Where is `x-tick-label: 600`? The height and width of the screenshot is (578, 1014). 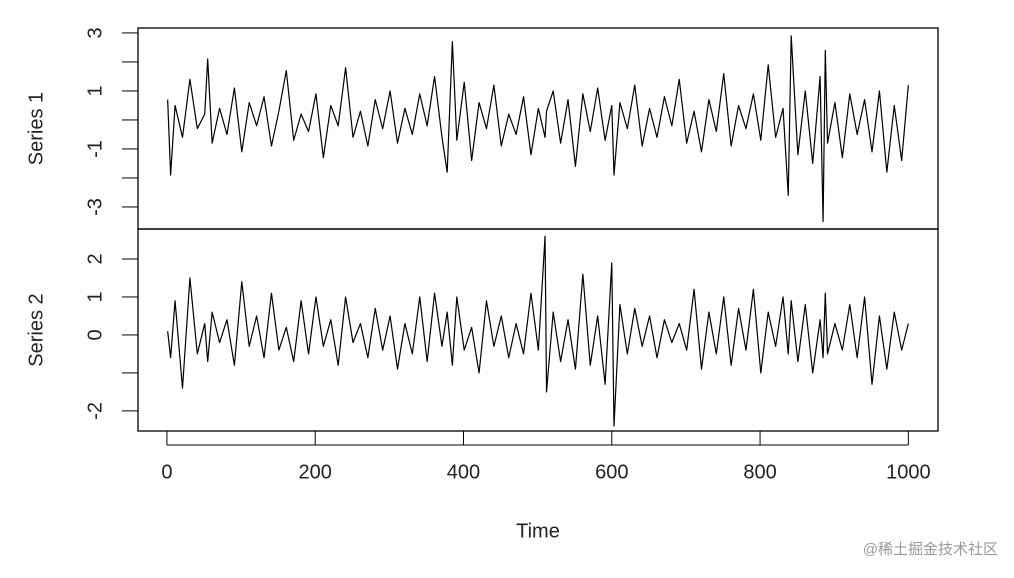 x-tick-label: 600 is located at coordinates (611, 472).